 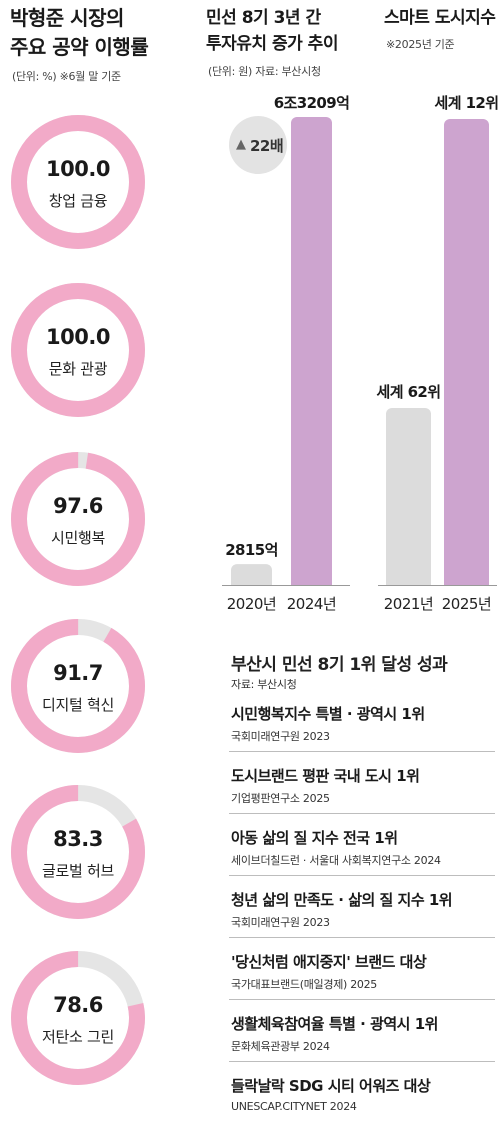 I want to click on donut-value: 78.6, so click(x=78, y=1005).